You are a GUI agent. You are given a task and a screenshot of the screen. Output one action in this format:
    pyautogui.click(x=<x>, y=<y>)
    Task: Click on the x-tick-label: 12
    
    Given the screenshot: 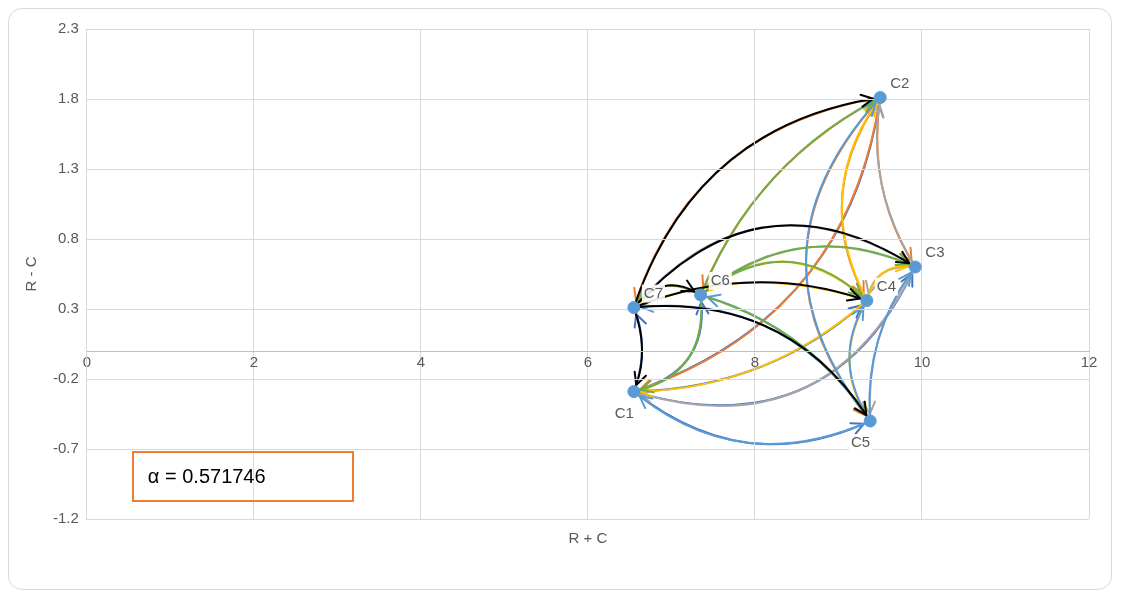 What is the action you would take?
    pyautogui.click(x=1089, y=362)
    